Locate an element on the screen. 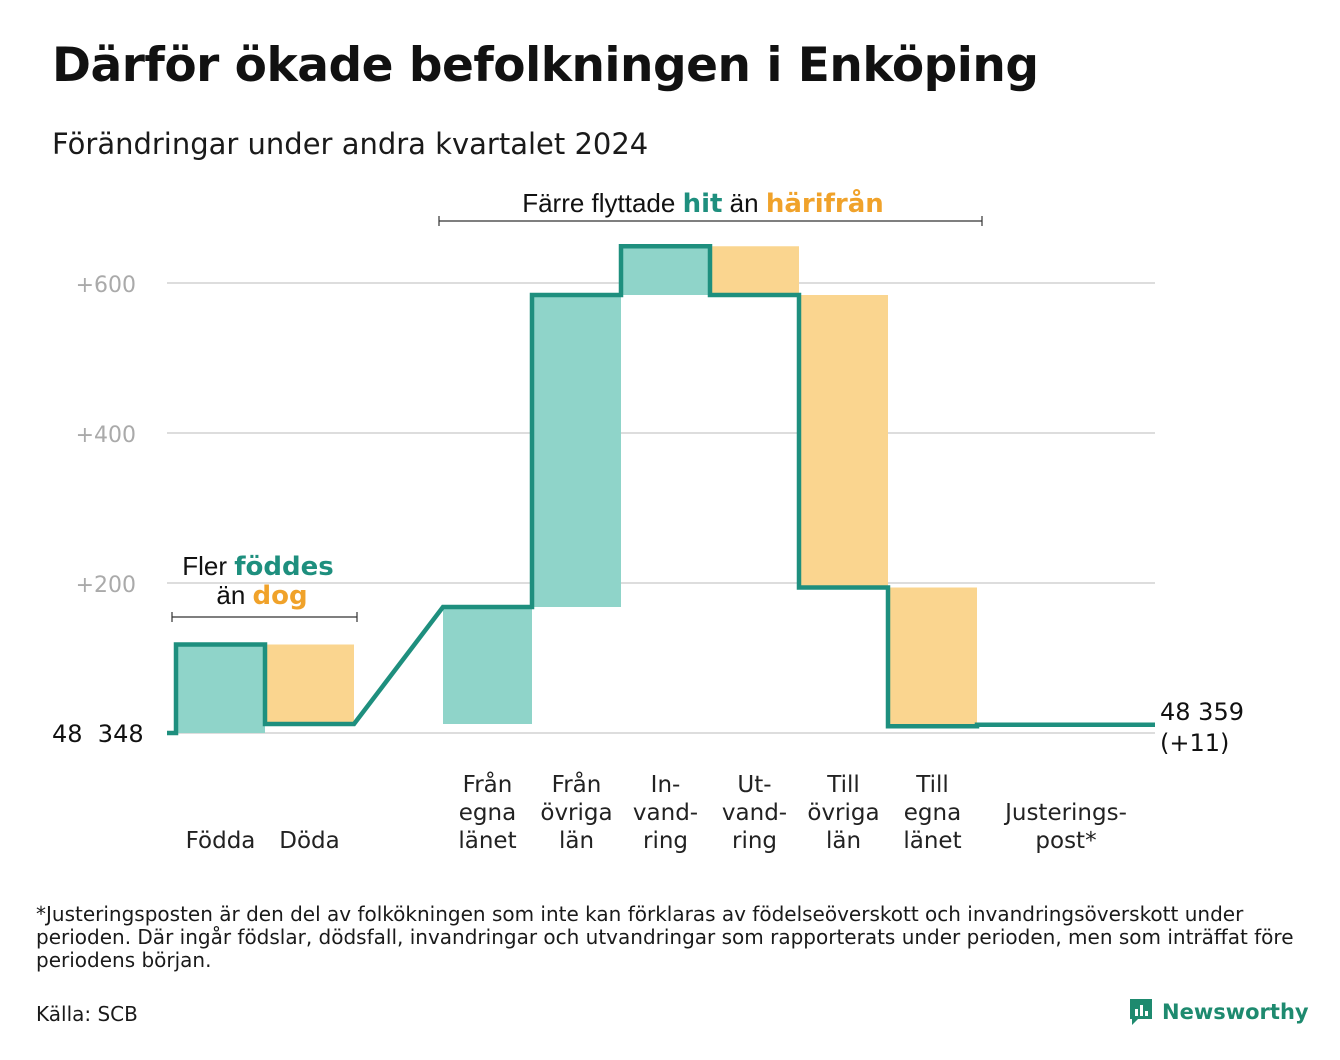 This screenshot has width=1340, height=1060. y-tick-label: +600 is located at coordinates (106, 285).